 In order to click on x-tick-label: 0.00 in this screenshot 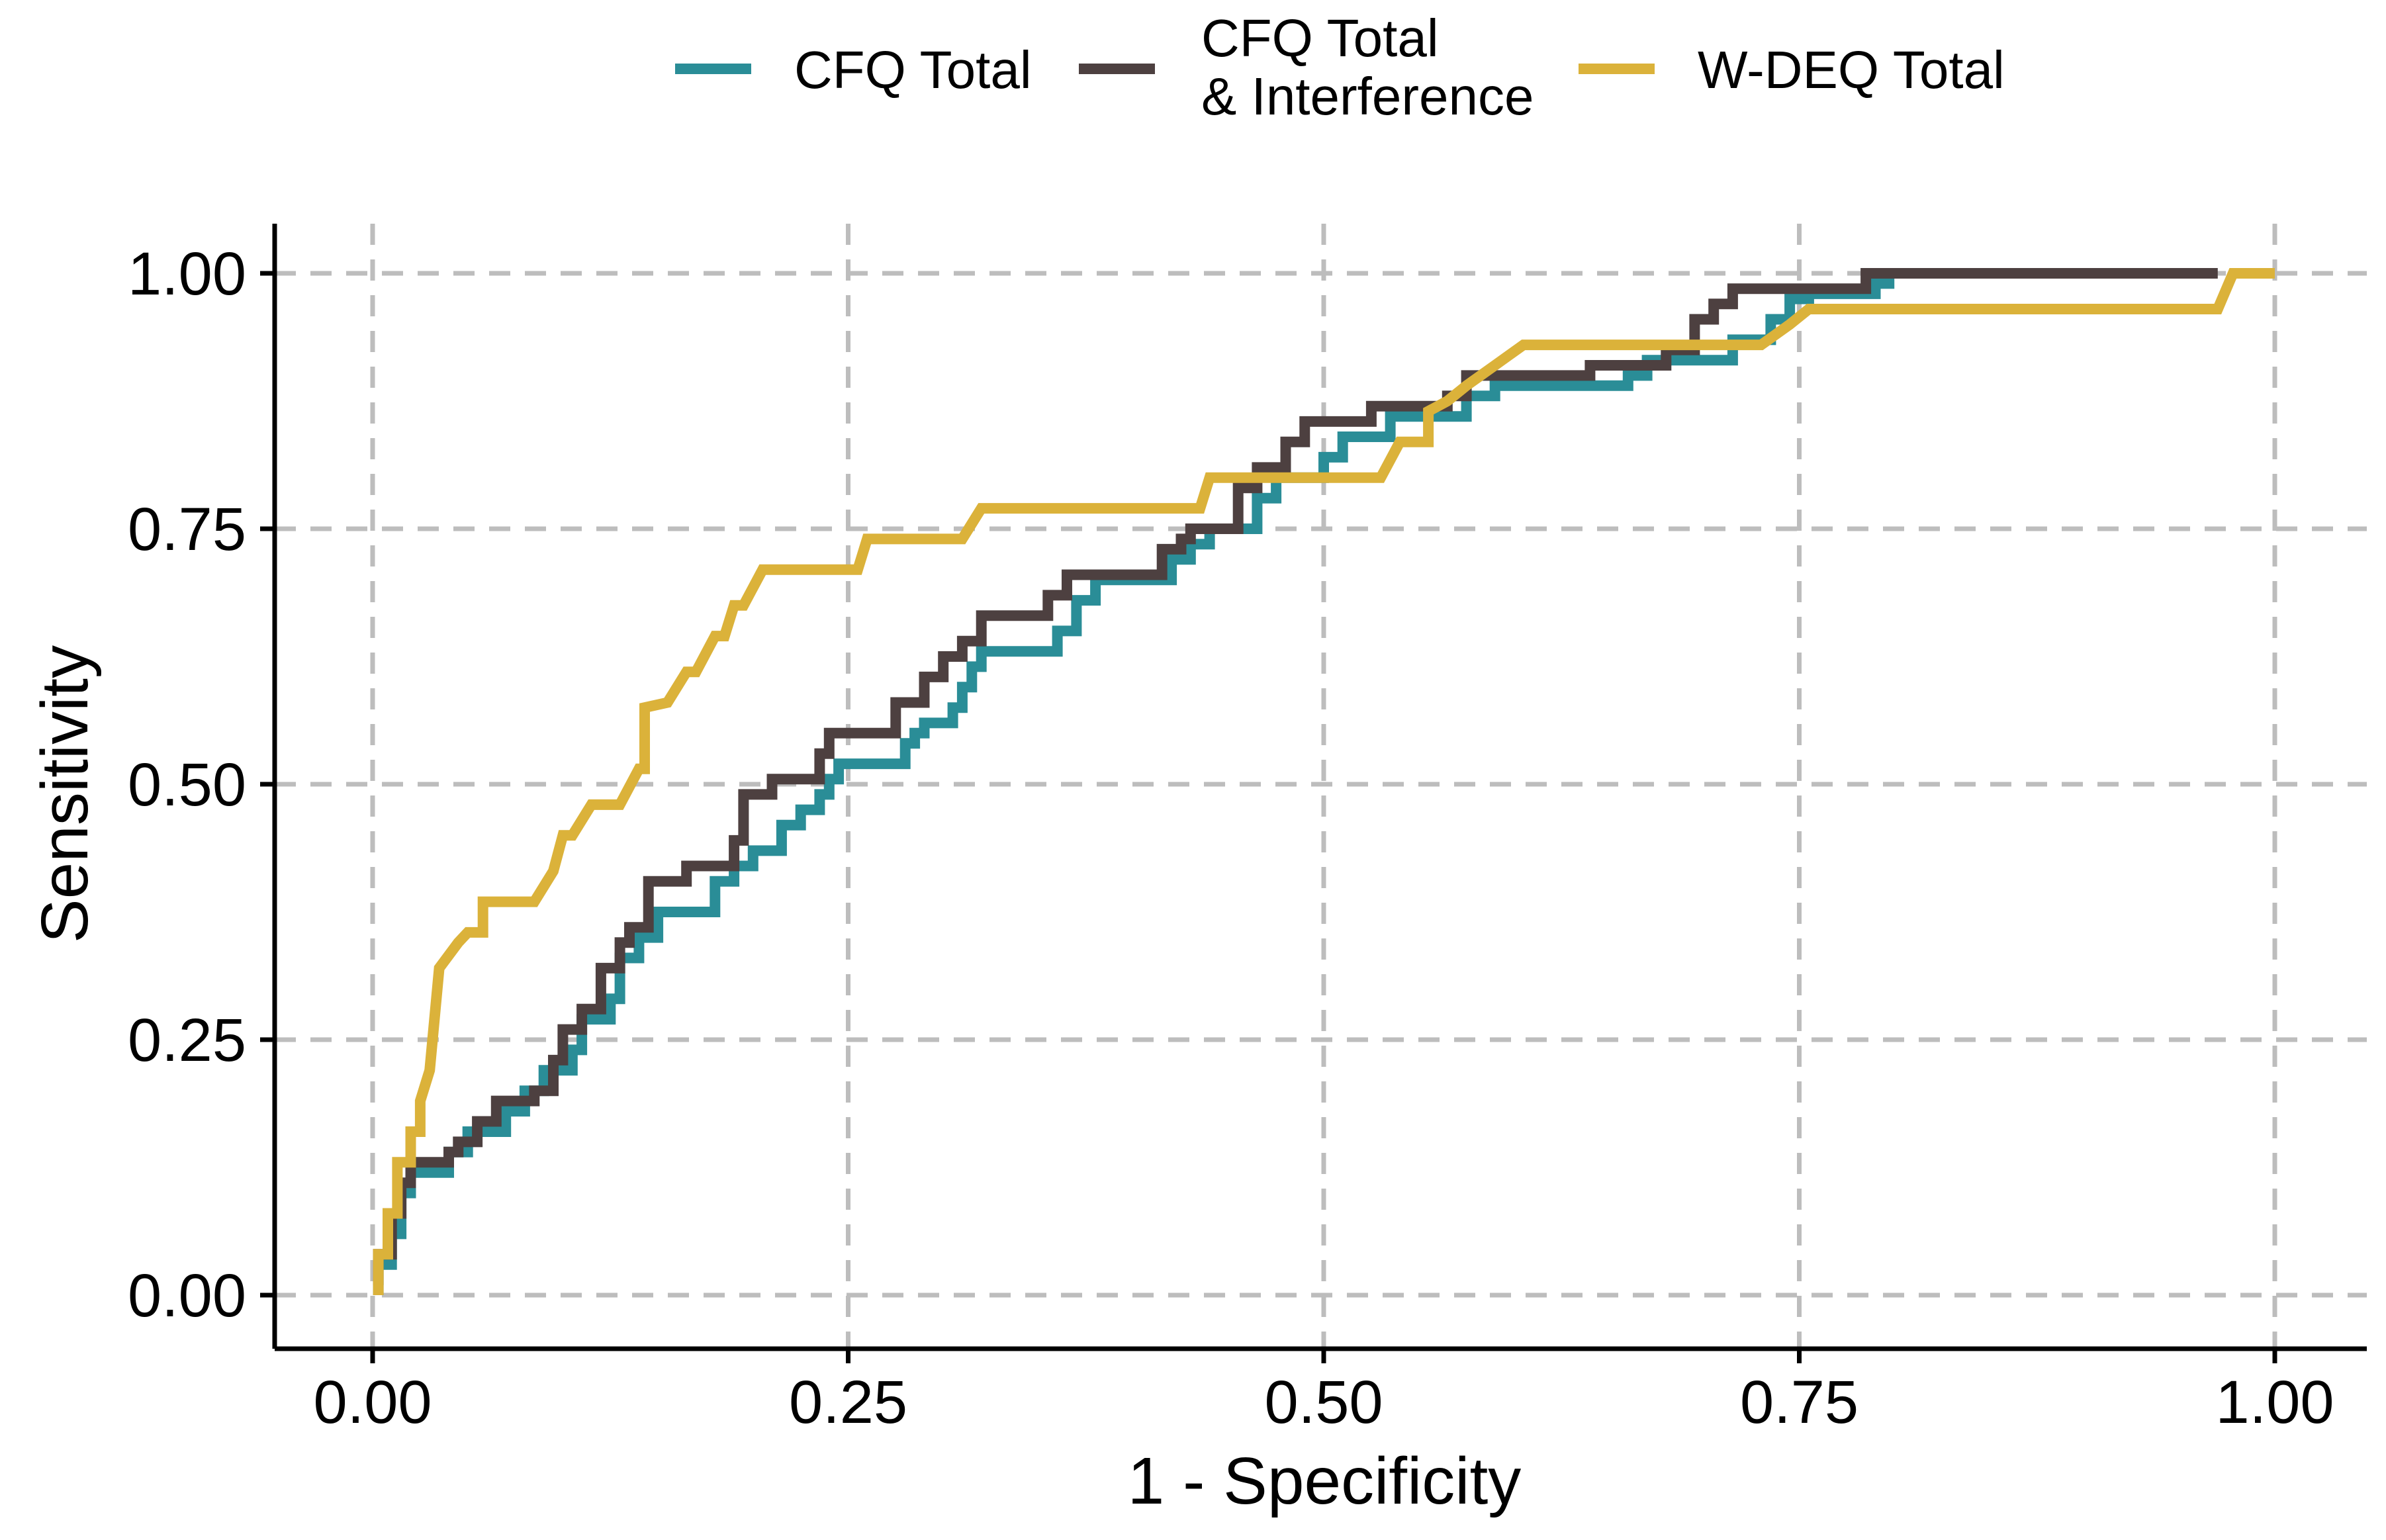, I will do `click(372, 1402)`.